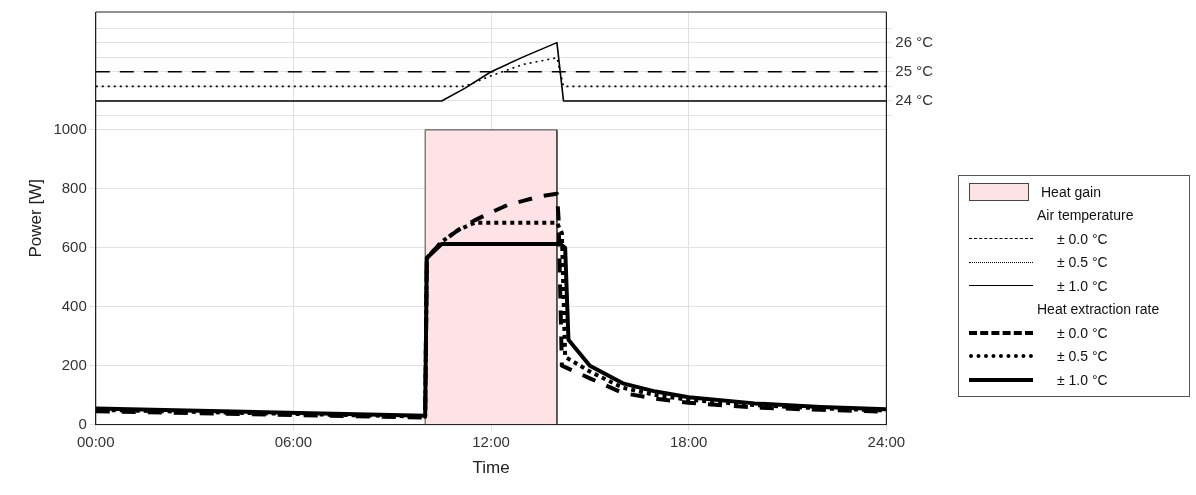 Image resolution: width=1196 pixels, height=495 pixels. I want to click on y2-tick-label: 26 °C, so click(914, 41).